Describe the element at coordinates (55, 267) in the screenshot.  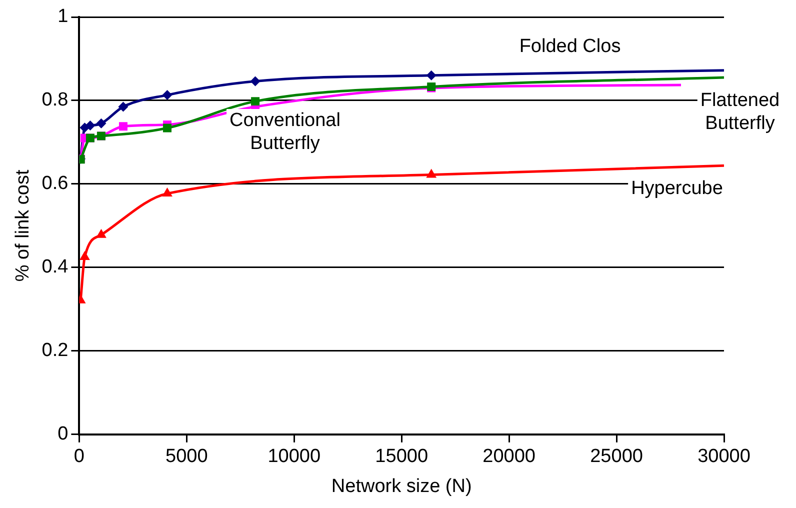
I see `y-tick-label: 0.4` at that location.